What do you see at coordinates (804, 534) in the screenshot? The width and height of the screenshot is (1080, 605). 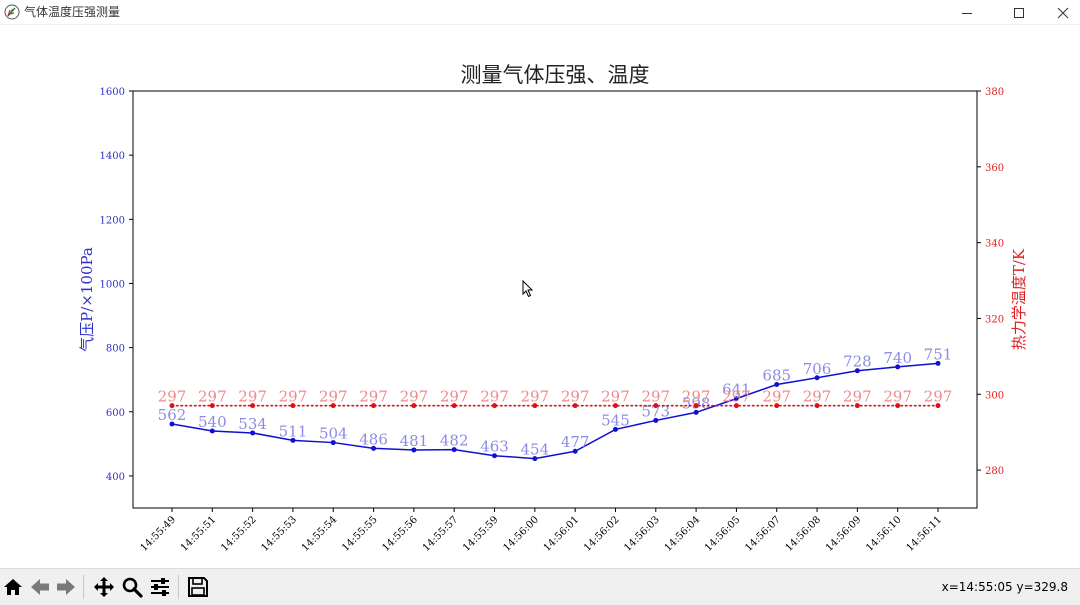 I see `x-axis-tick-label: 14:56:08` at bounding box center [804, 534].